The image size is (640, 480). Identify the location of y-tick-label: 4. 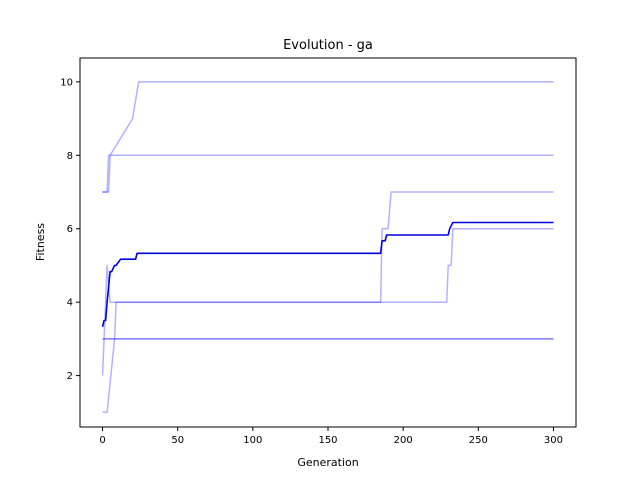
(70, 303).